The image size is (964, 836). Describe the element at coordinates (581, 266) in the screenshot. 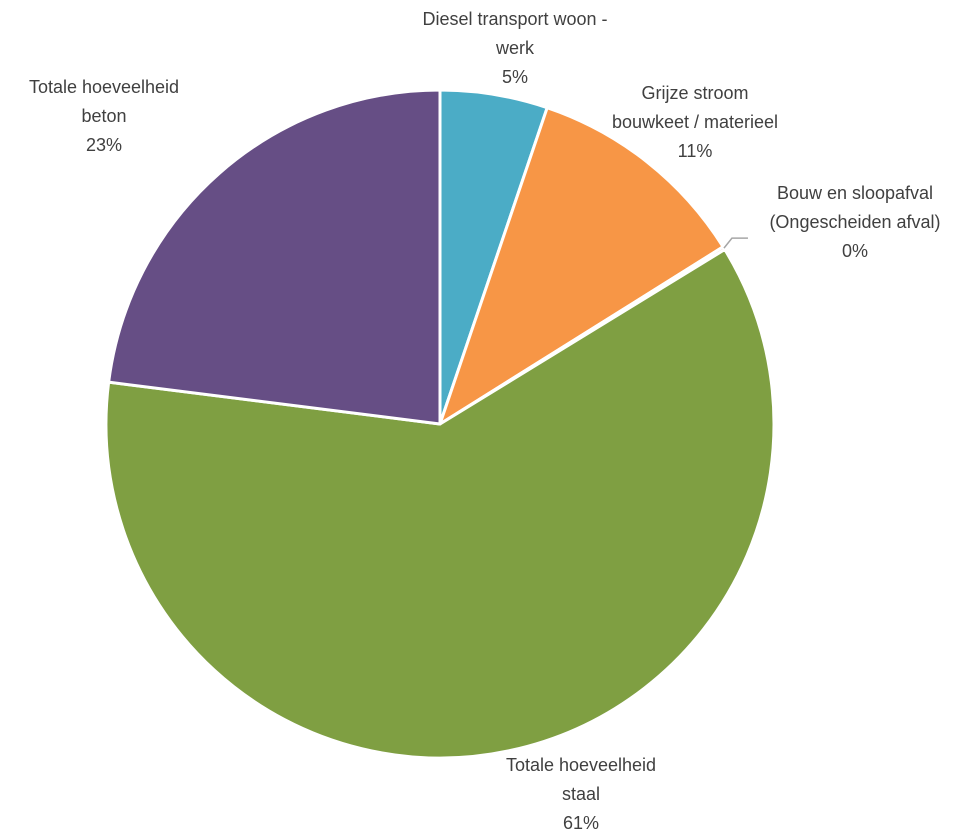

I see `pie-slice-grijze-stroom-bouwkeet-materieel` at that location.